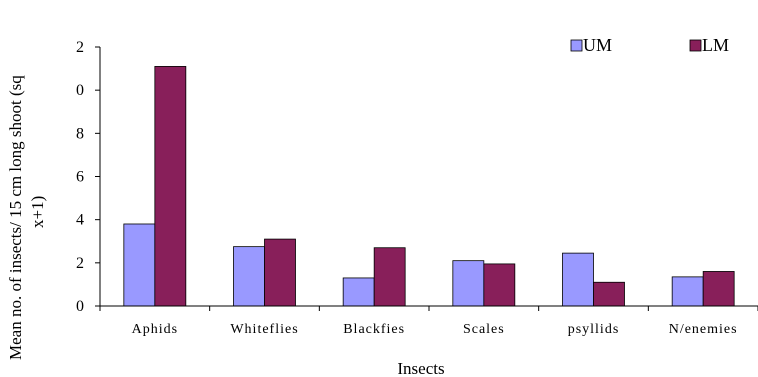 The width and height of the screenshot is (758, 377). I want to click on legend-swatch-lm, so click(695, 45).